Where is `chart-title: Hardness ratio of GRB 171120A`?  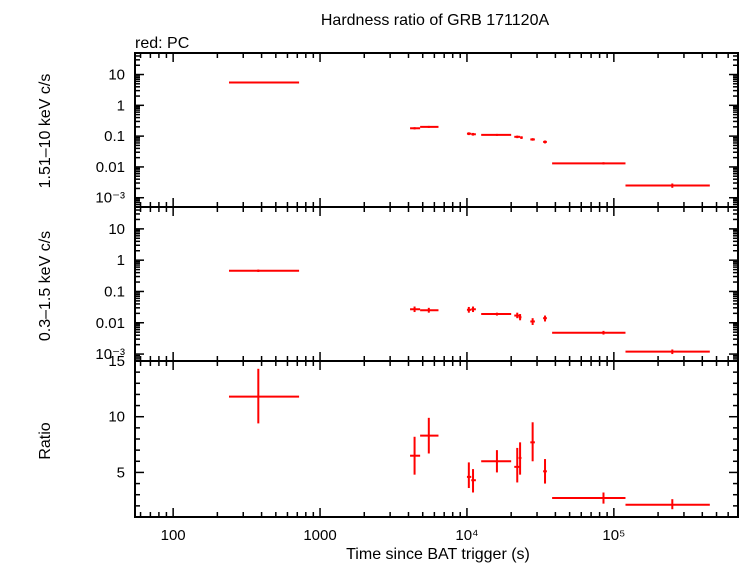 chart-title: Hardness ratio of GRB 171120A is located at coordinates (435, 20).